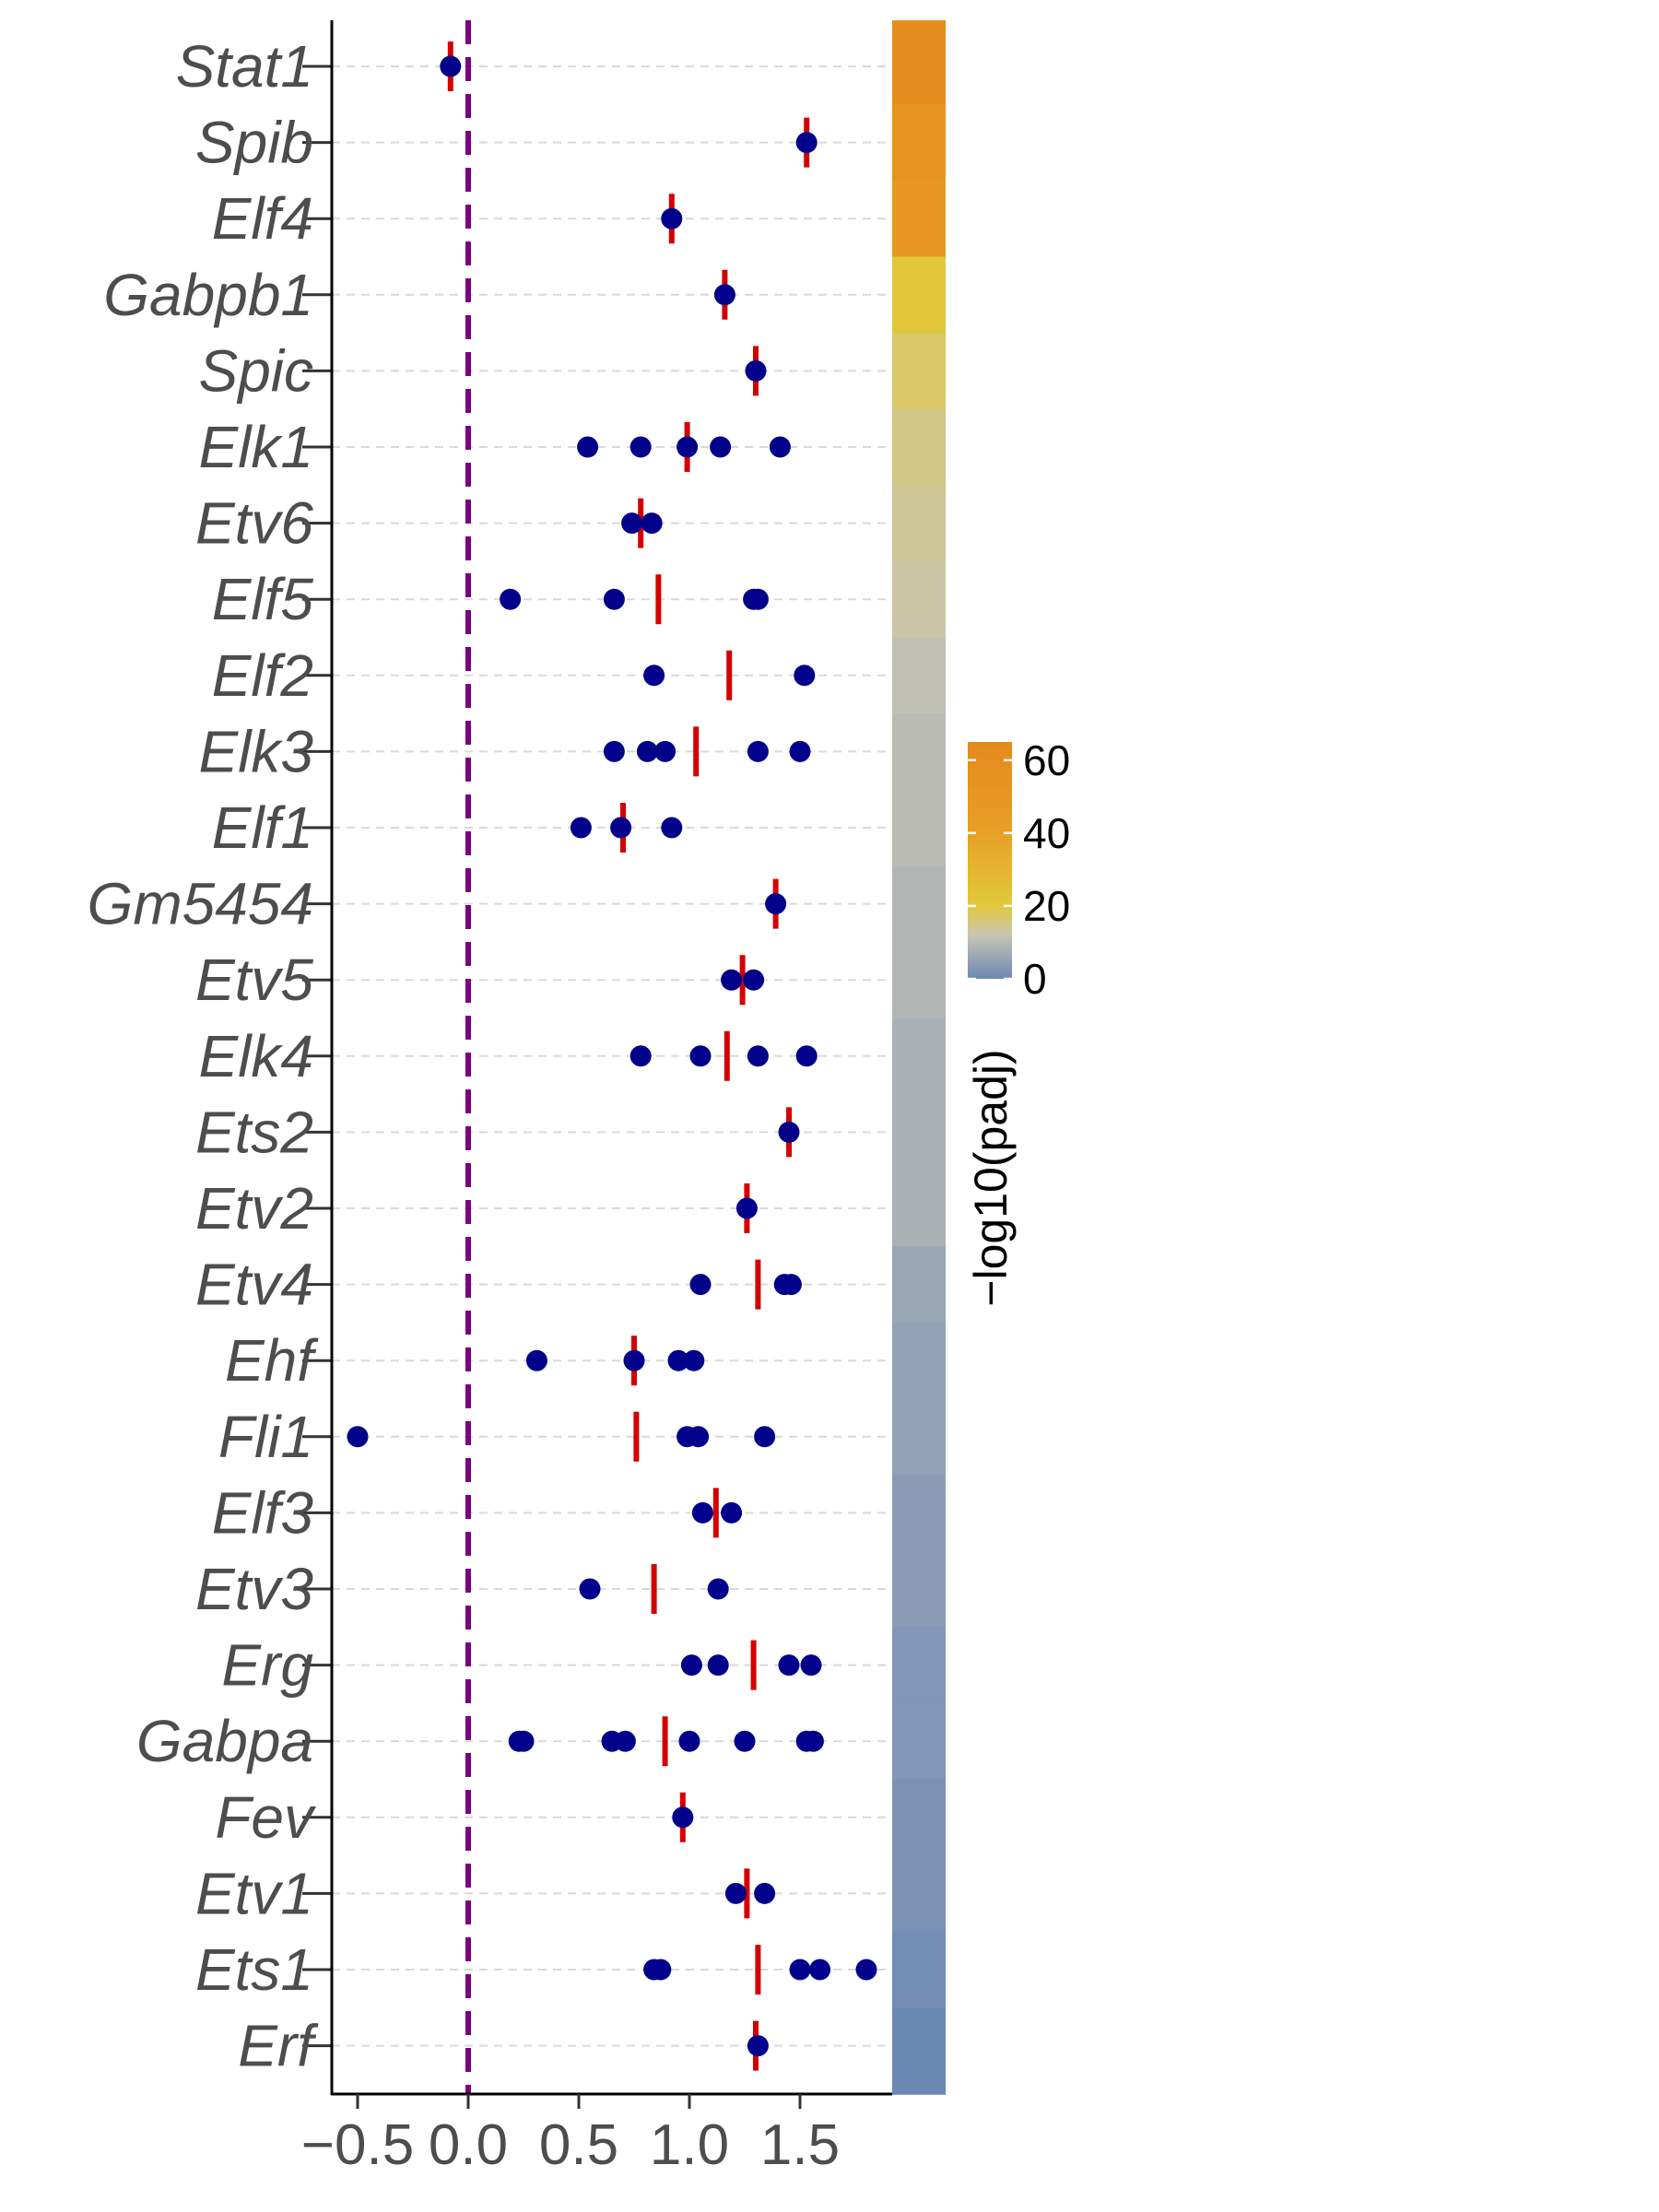  I want to click on padj-heat-strip, so click(919, 1057).